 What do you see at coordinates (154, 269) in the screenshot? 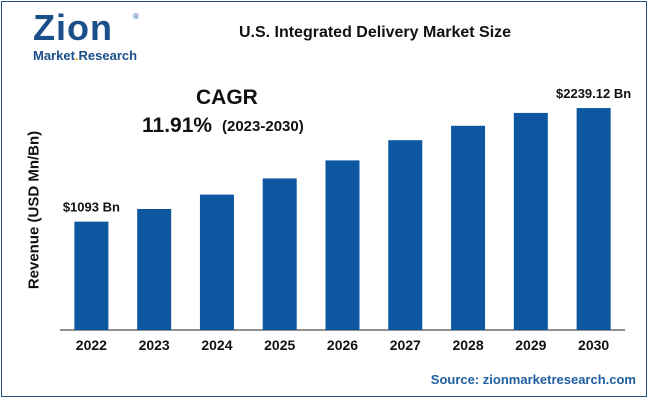
I see `bar-2023` at bounding box center [154, 269].